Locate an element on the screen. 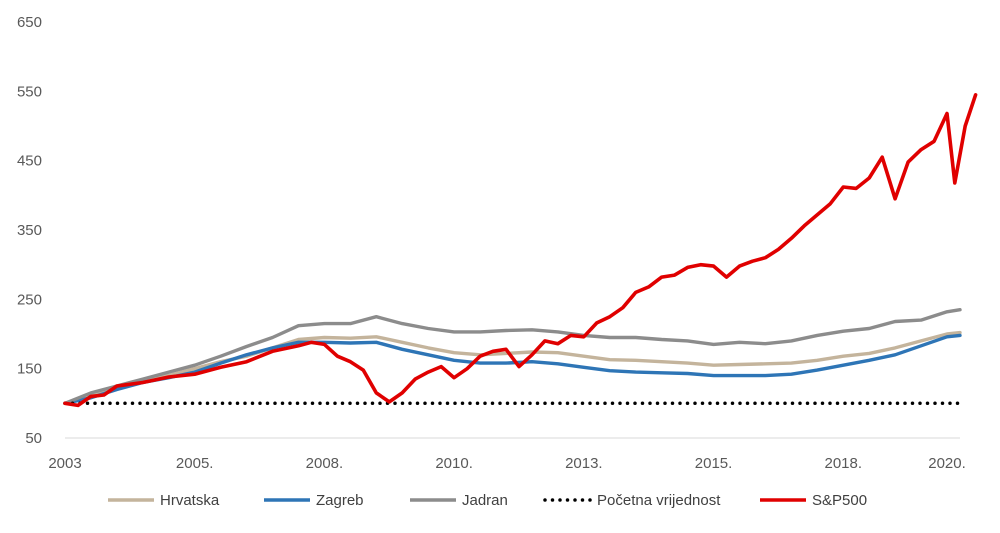  y-axis-tick-labels: 50 150 250 350 450 550 650 is located at coordinates (29, 230).